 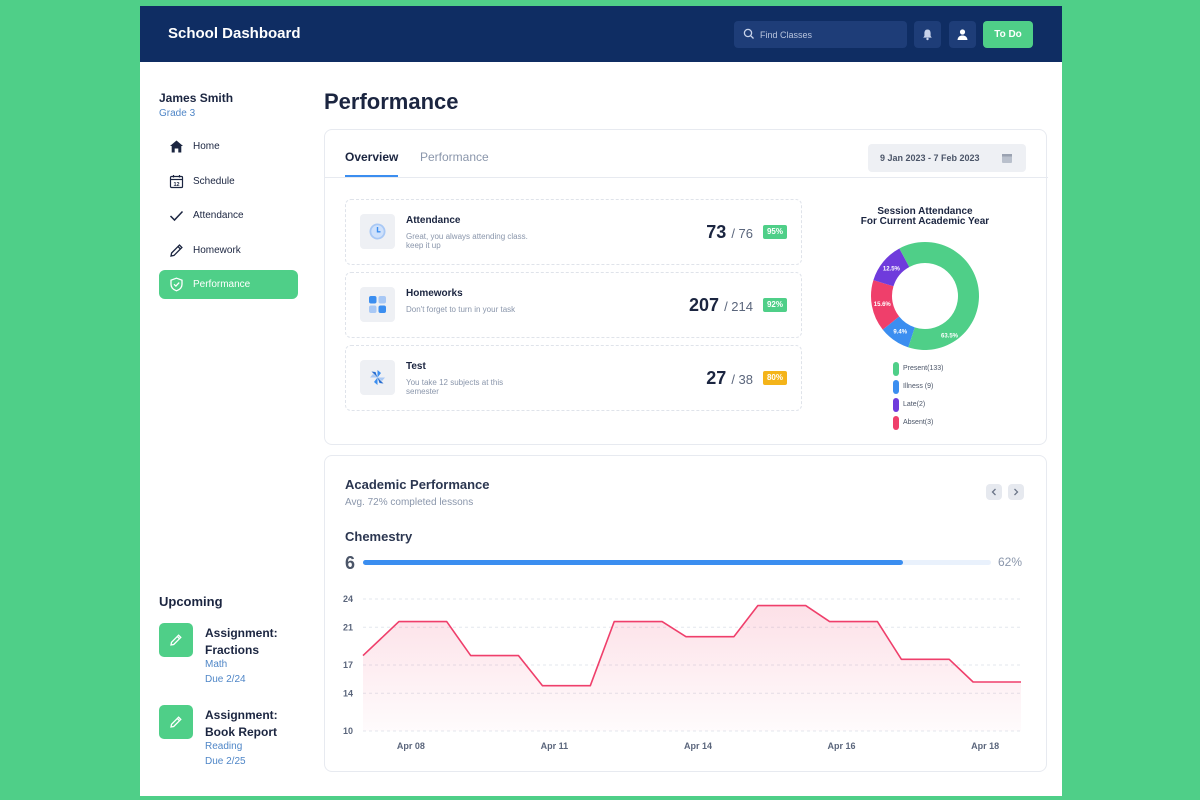 What do you see at coordinates (225, 761) in the screenshot?
I see `assignment-due: Due 2/25` at bounding box center [225, 761].